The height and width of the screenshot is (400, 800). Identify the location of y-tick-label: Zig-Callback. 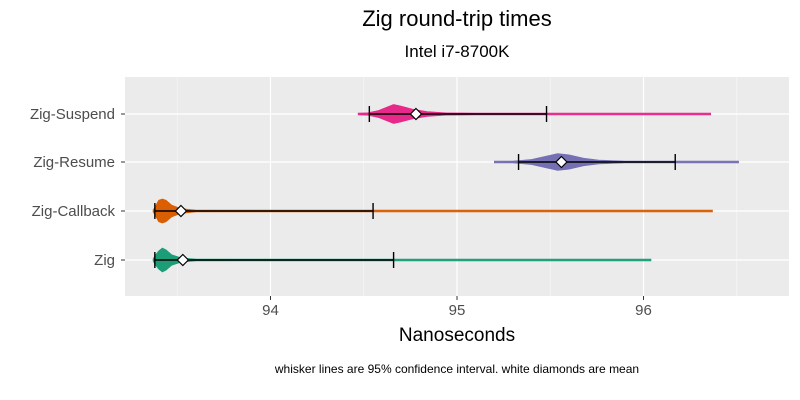
(74, 211).